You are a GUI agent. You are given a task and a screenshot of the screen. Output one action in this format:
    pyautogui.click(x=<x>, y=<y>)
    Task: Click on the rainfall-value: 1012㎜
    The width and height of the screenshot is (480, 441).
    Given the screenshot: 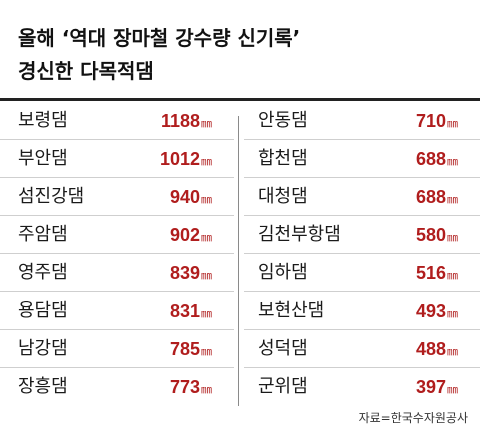 What is the action you would take?
    pyautogui.click(x=186, y=160)
    